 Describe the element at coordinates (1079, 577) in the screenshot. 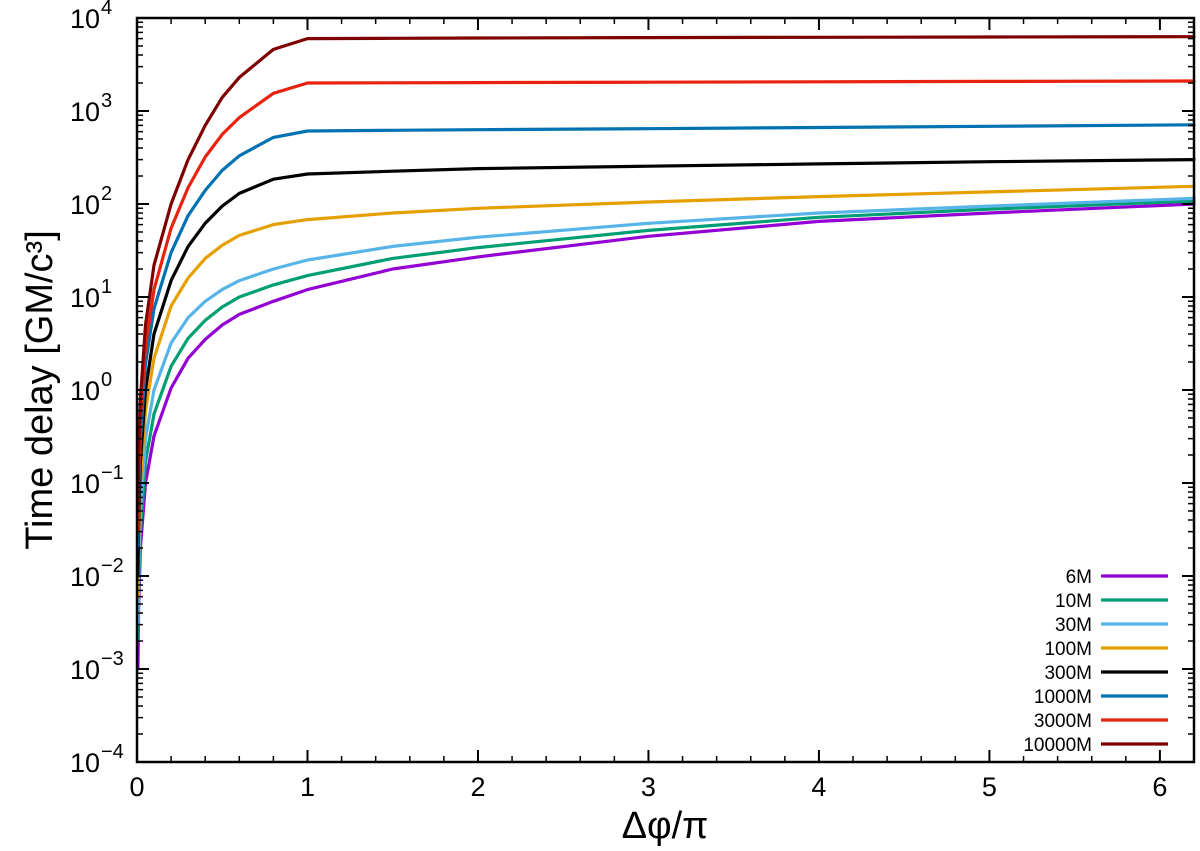

I see `legend-label: 6M` at that location.